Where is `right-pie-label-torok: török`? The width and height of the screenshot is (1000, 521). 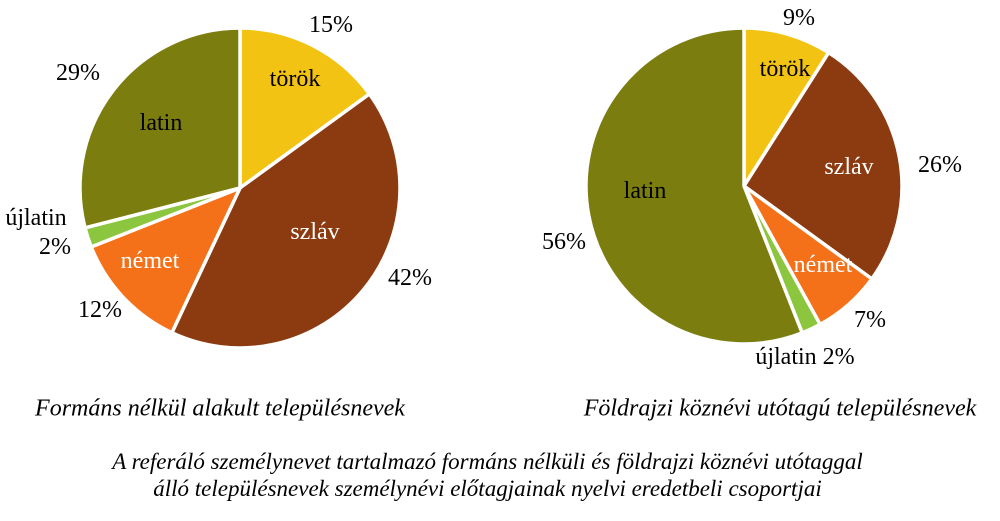 right-pie-label-torok: török is located at coordinates (785, 69).